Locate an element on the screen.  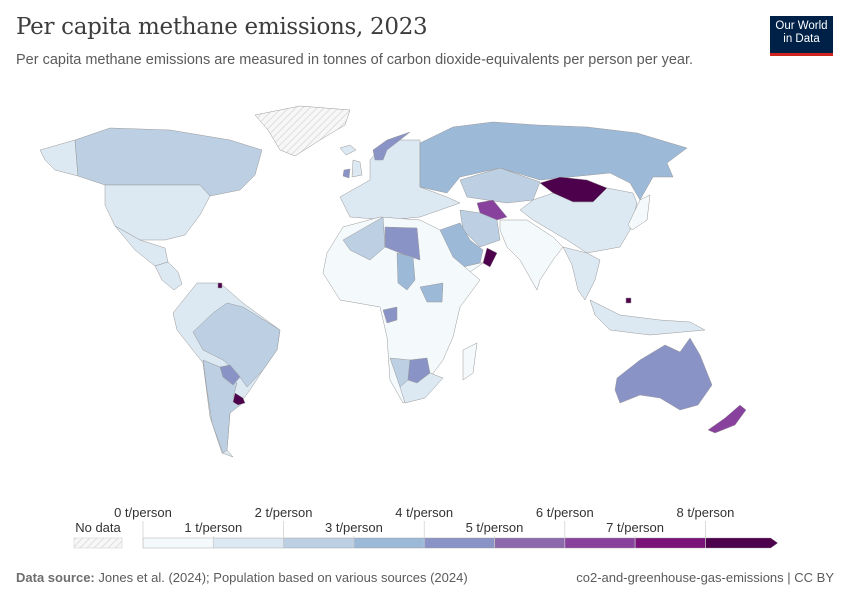
country-alaska is located at coordinates (59, 158).